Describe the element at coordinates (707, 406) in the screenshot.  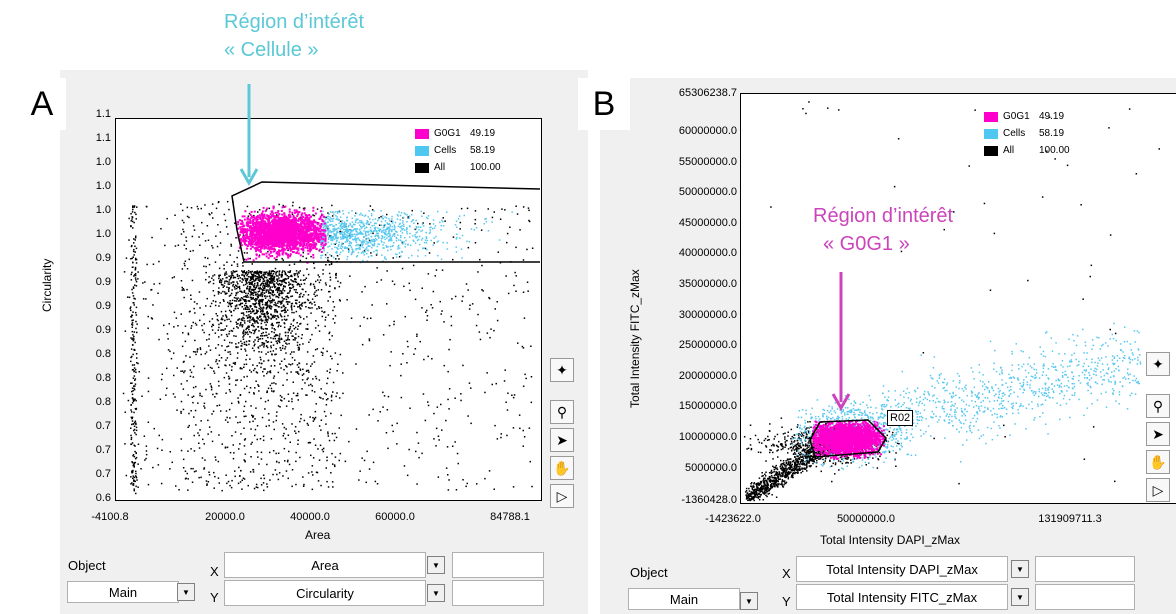
I see `y-tick-b: 15000000.0` at that location.